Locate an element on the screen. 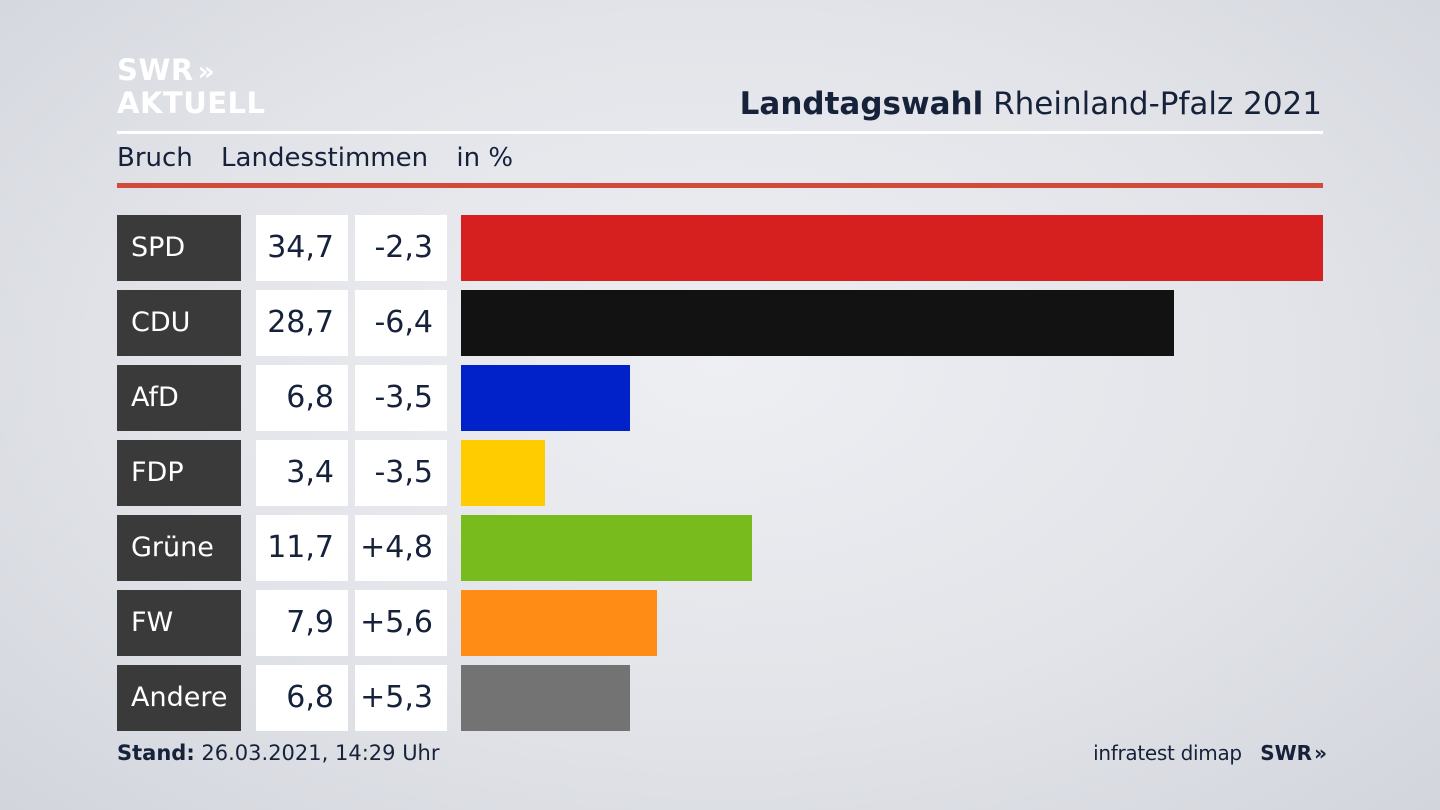 Image resolution: width=1440 pixels, height=810 pixels. logo-aktuell-text: AKTUELL is located at coordinates (191, 103).